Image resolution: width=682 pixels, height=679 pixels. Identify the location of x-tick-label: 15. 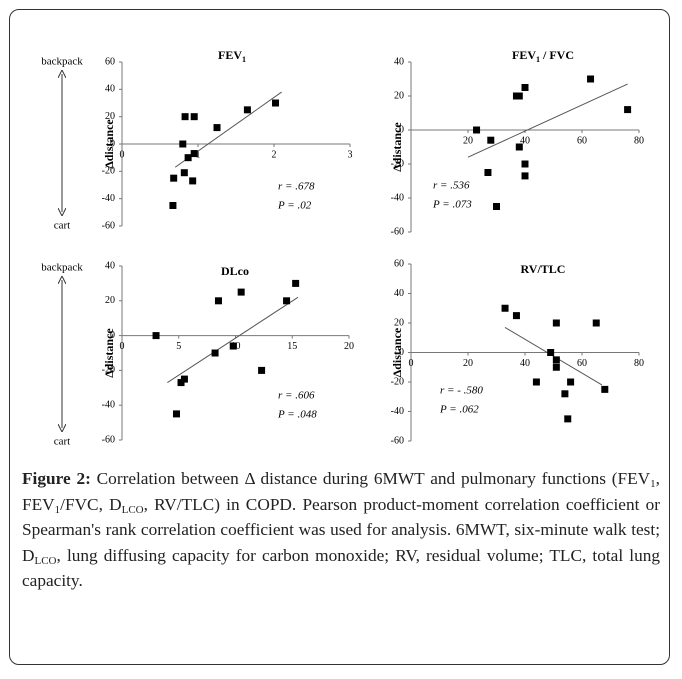
(292, 346).